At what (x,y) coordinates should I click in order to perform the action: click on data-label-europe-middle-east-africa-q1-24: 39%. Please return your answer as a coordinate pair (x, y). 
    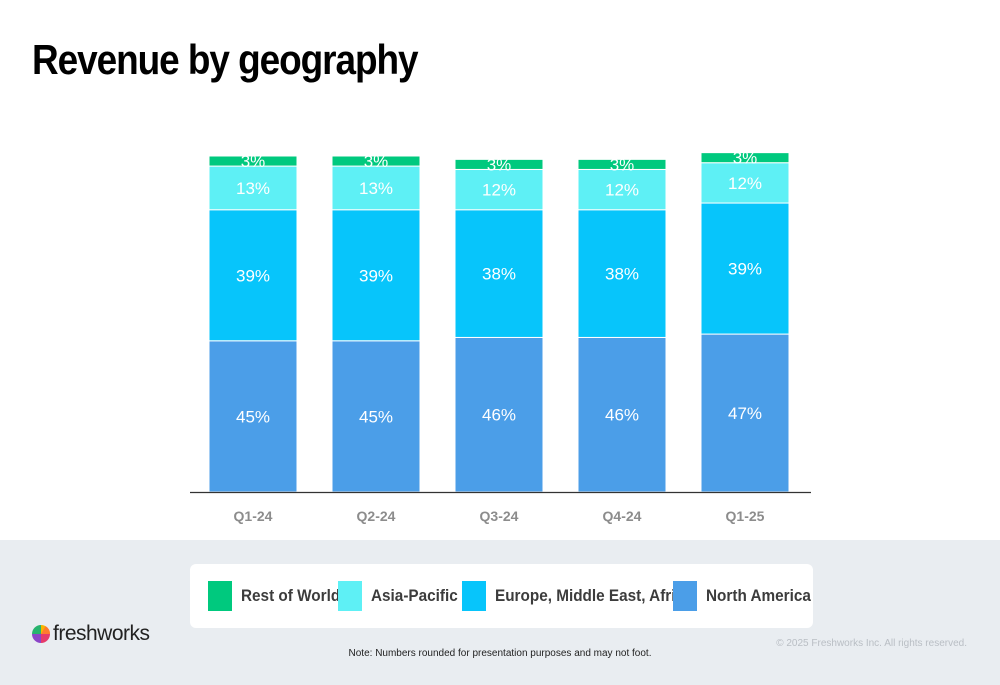
    Looking at the image, I should click on (253, 275).